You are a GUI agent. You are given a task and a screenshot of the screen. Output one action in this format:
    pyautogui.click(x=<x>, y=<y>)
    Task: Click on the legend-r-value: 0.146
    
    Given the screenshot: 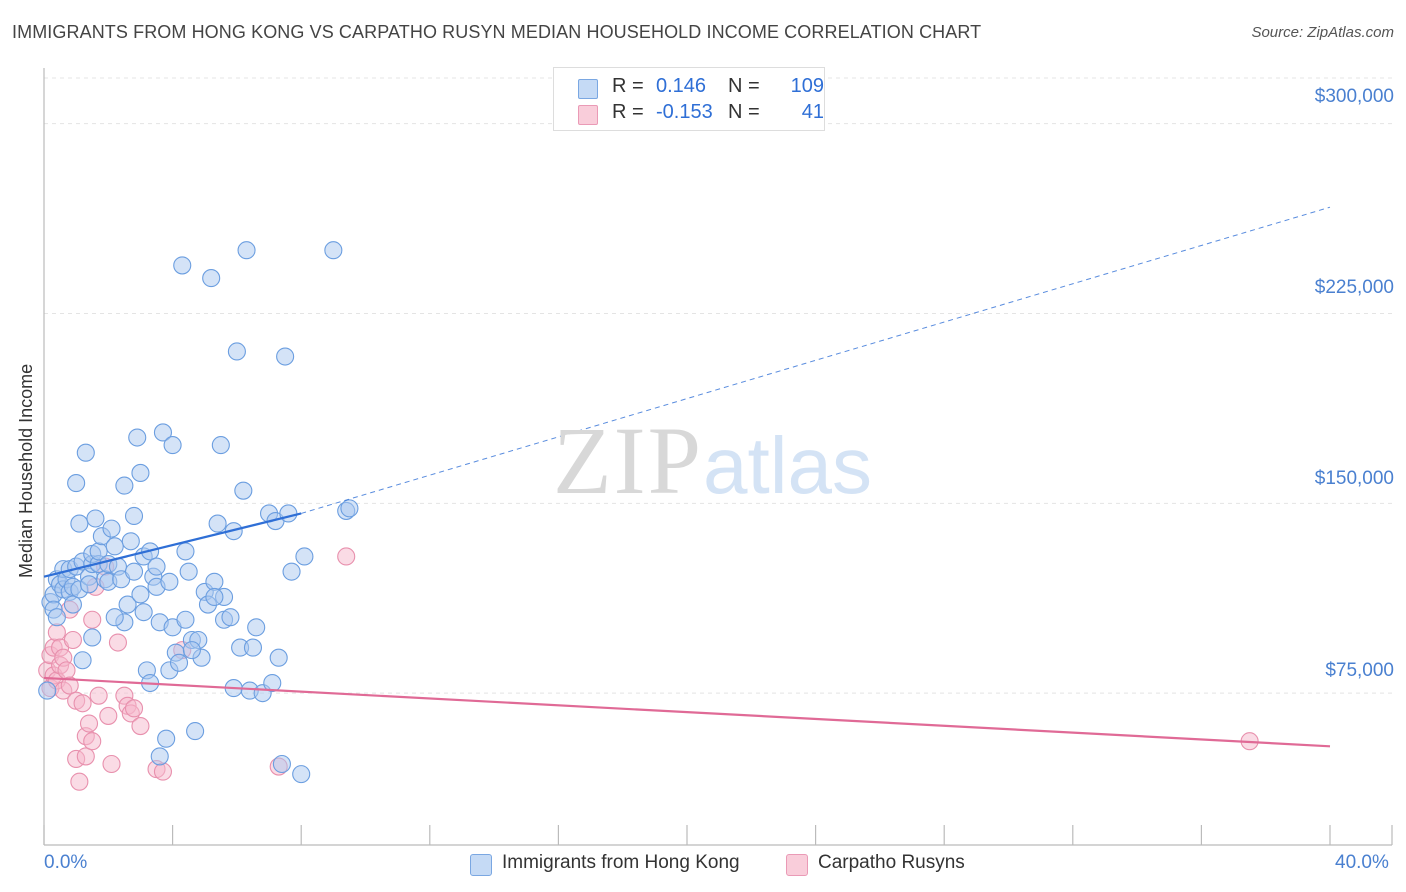 What is the action you would take?
    pyautogui.click(x=681, y=86)
    